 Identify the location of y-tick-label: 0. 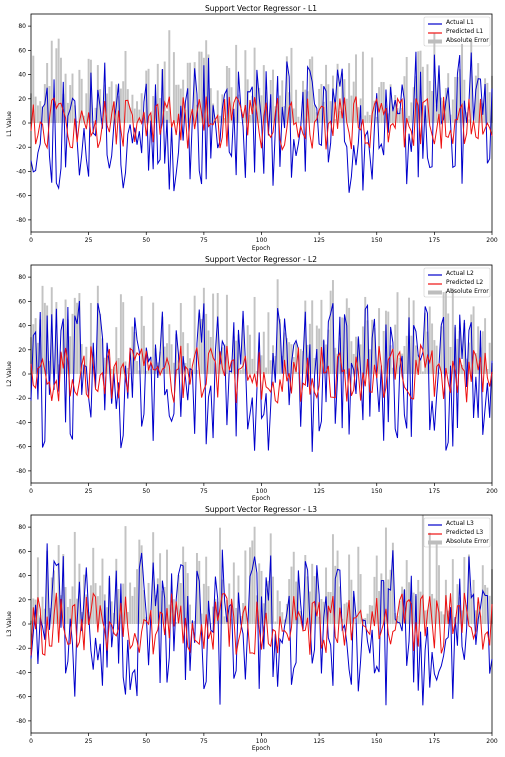
(24, 374).